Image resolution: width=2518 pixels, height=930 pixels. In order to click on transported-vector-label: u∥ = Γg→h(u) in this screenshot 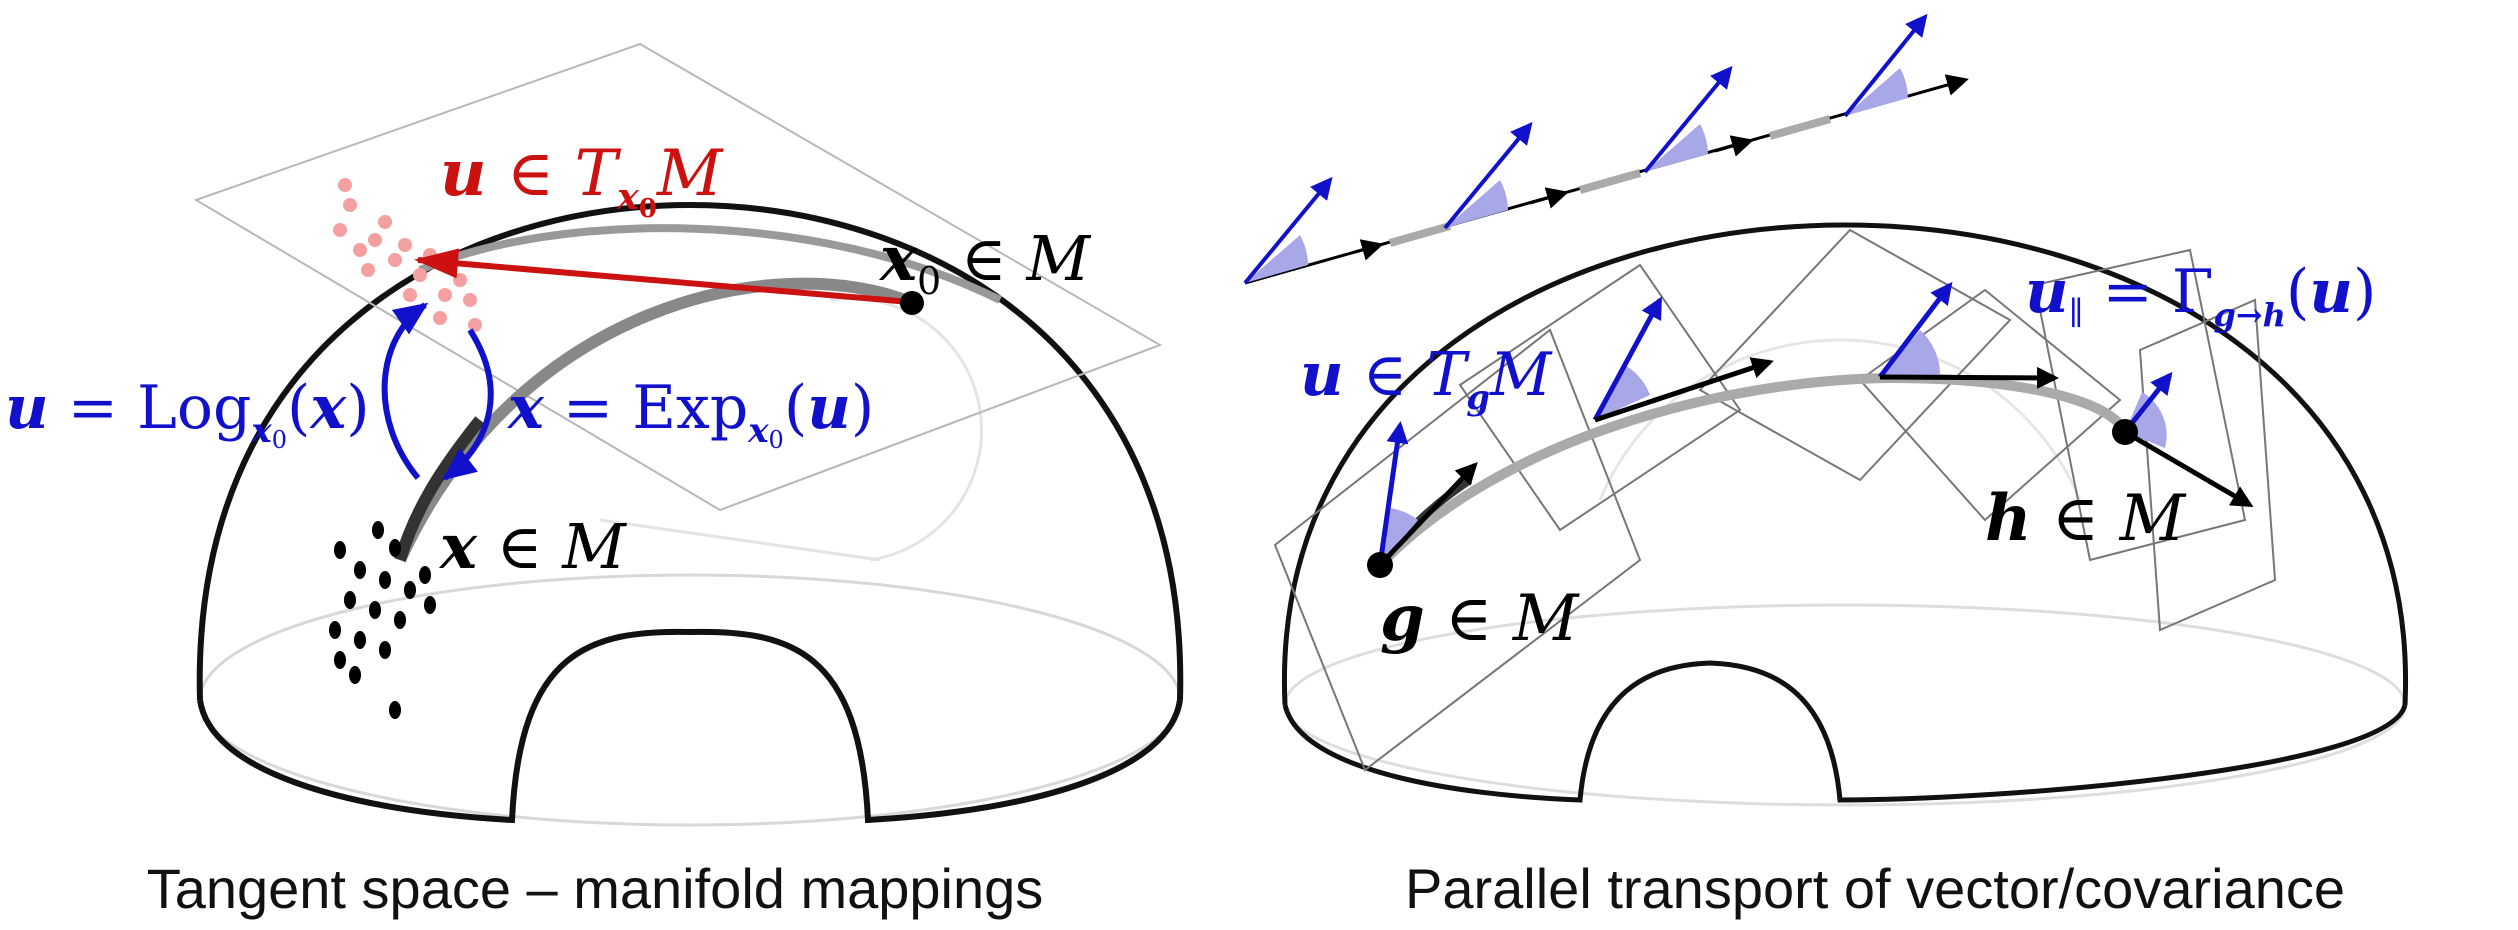, I will do `click(2200, 295)`.